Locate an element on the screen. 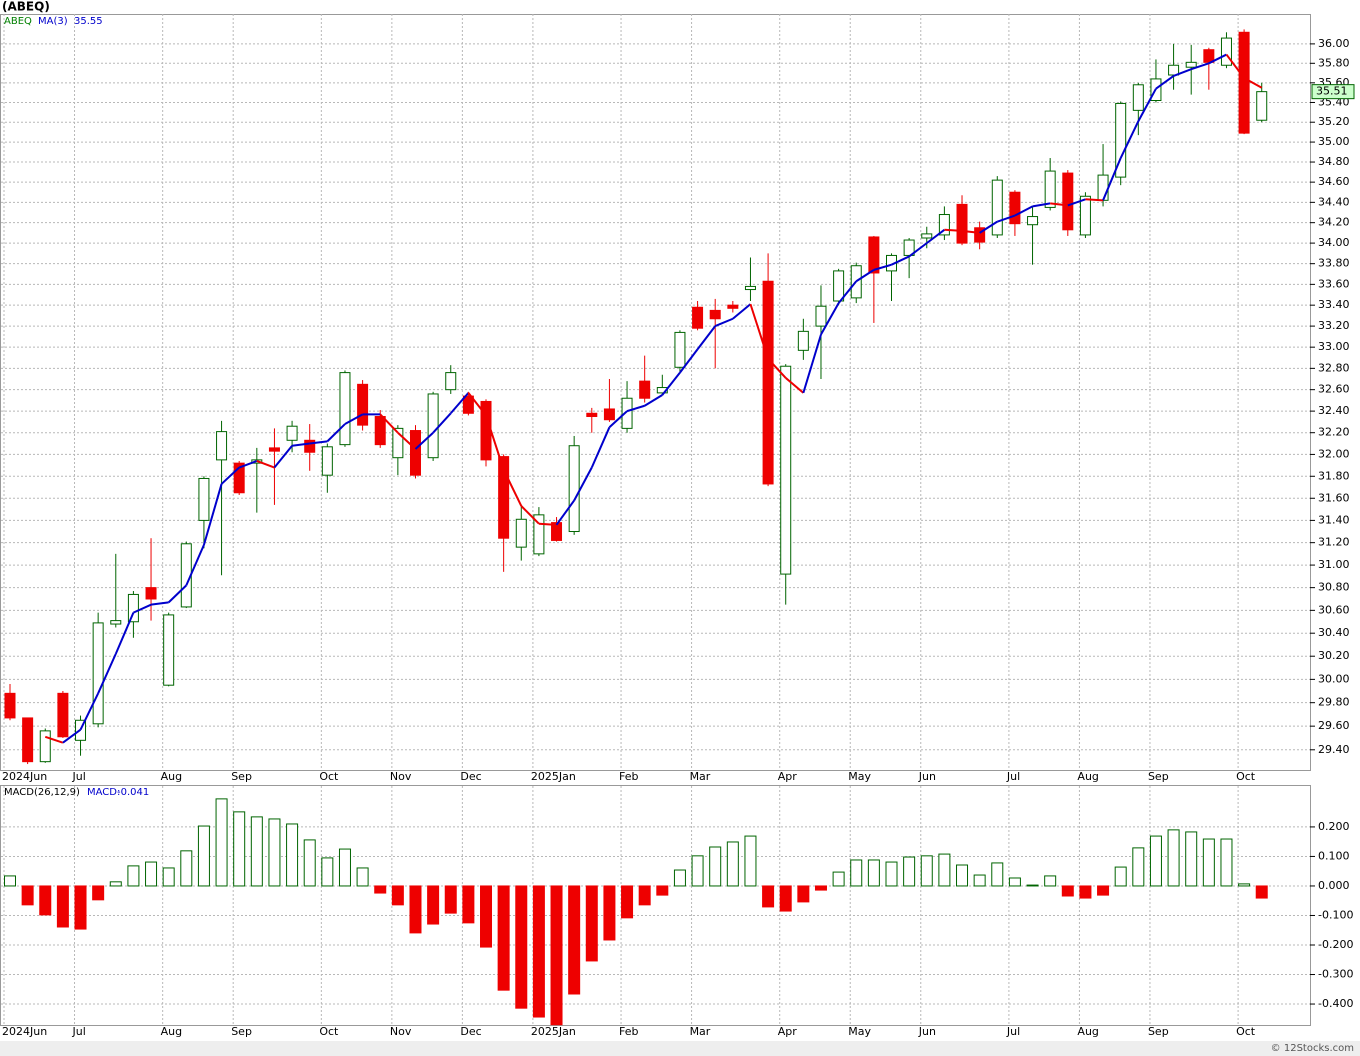 The height and width of the screenshot is (1056, 1360). legend-ma-name: MA(3) is located at coordinates (53, 21).